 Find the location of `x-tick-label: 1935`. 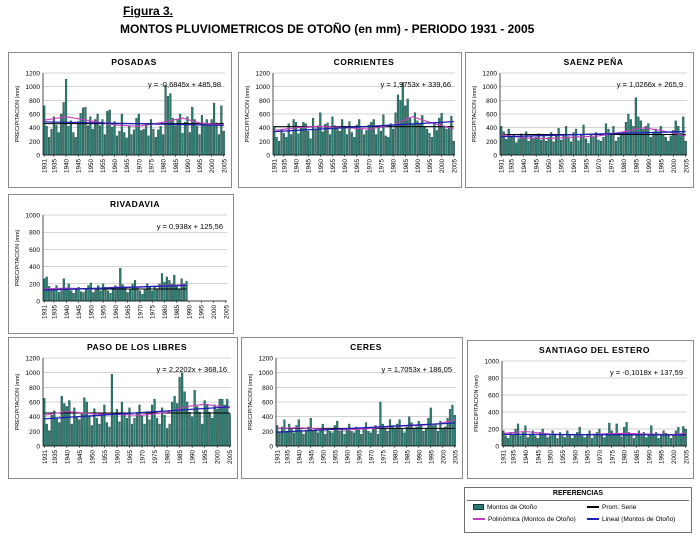

x-tick-label: 1935 is located at coordinates (284, 166).